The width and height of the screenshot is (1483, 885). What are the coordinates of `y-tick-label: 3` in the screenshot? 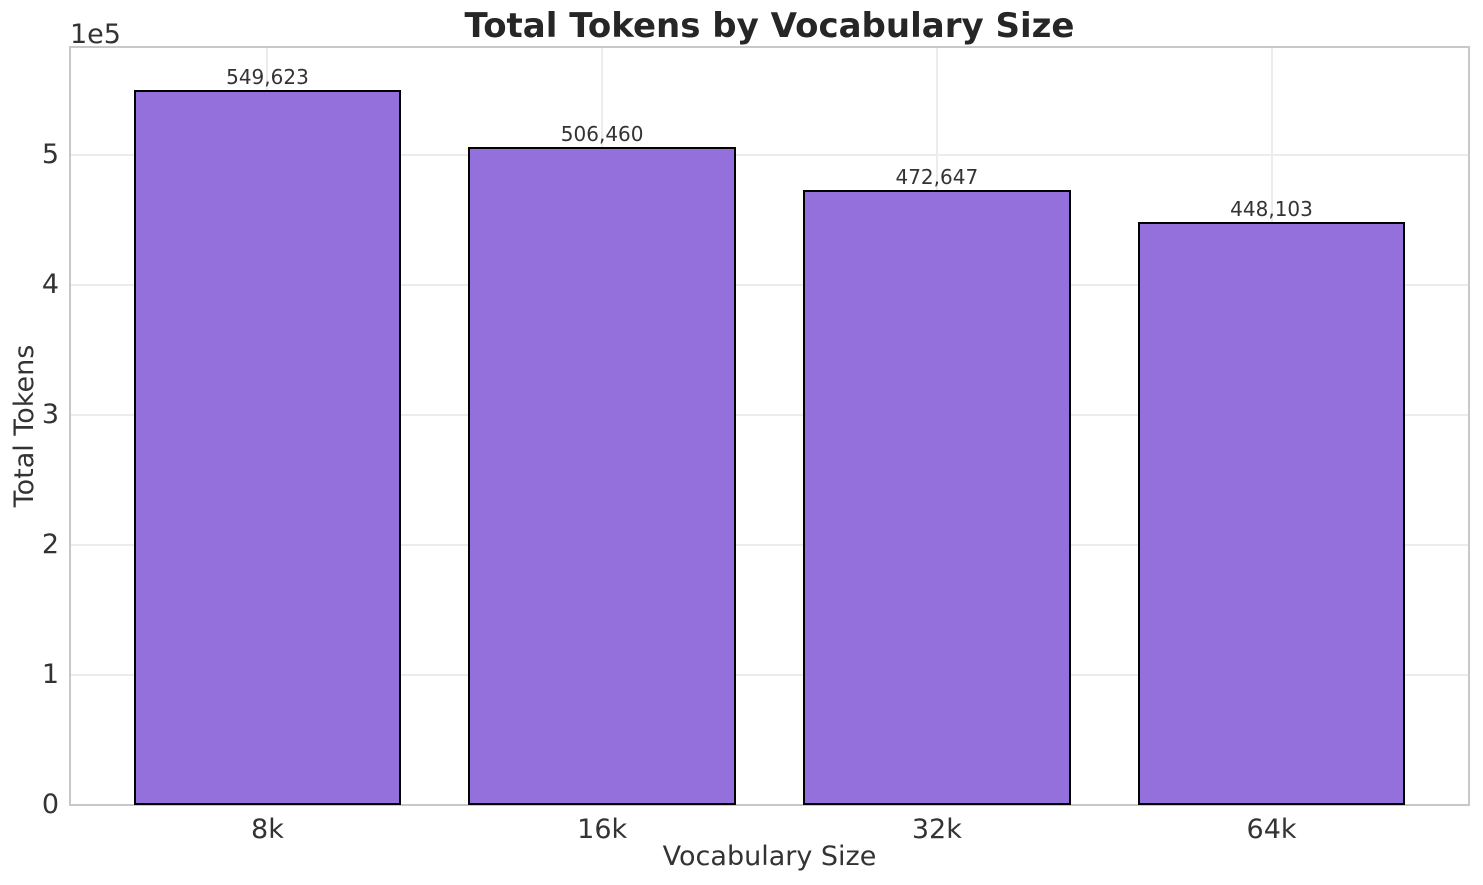 It's located at (50, 414).